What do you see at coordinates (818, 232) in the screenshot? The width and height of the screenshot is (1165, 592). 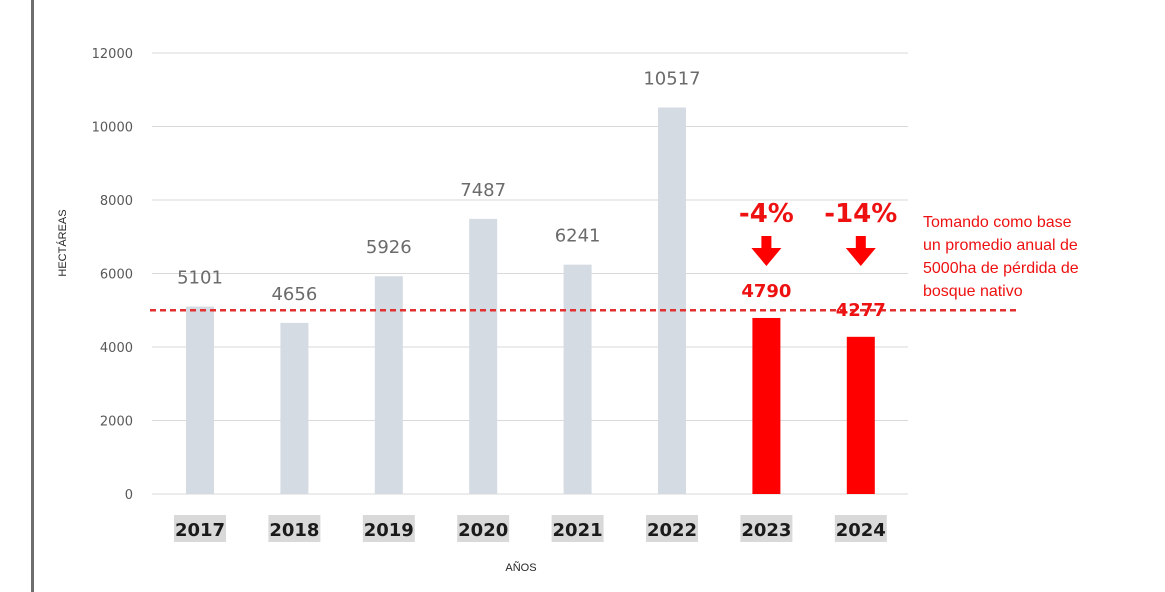 I see `annotations: -4% -14%` at bounding box center [818, 232].